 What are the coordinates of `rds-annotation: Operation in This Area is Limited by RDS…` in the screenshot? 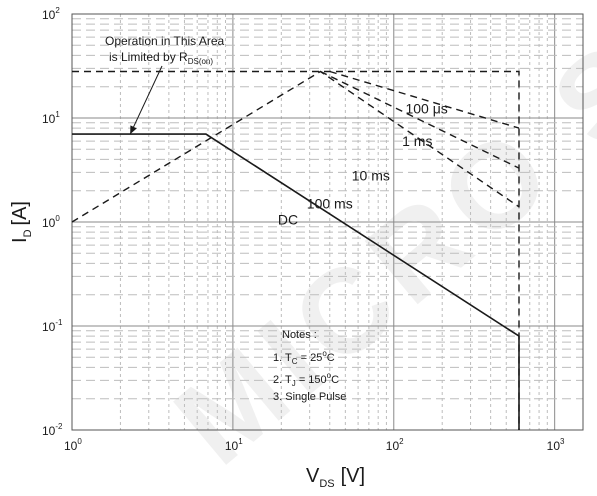 It's located at (165, 84).